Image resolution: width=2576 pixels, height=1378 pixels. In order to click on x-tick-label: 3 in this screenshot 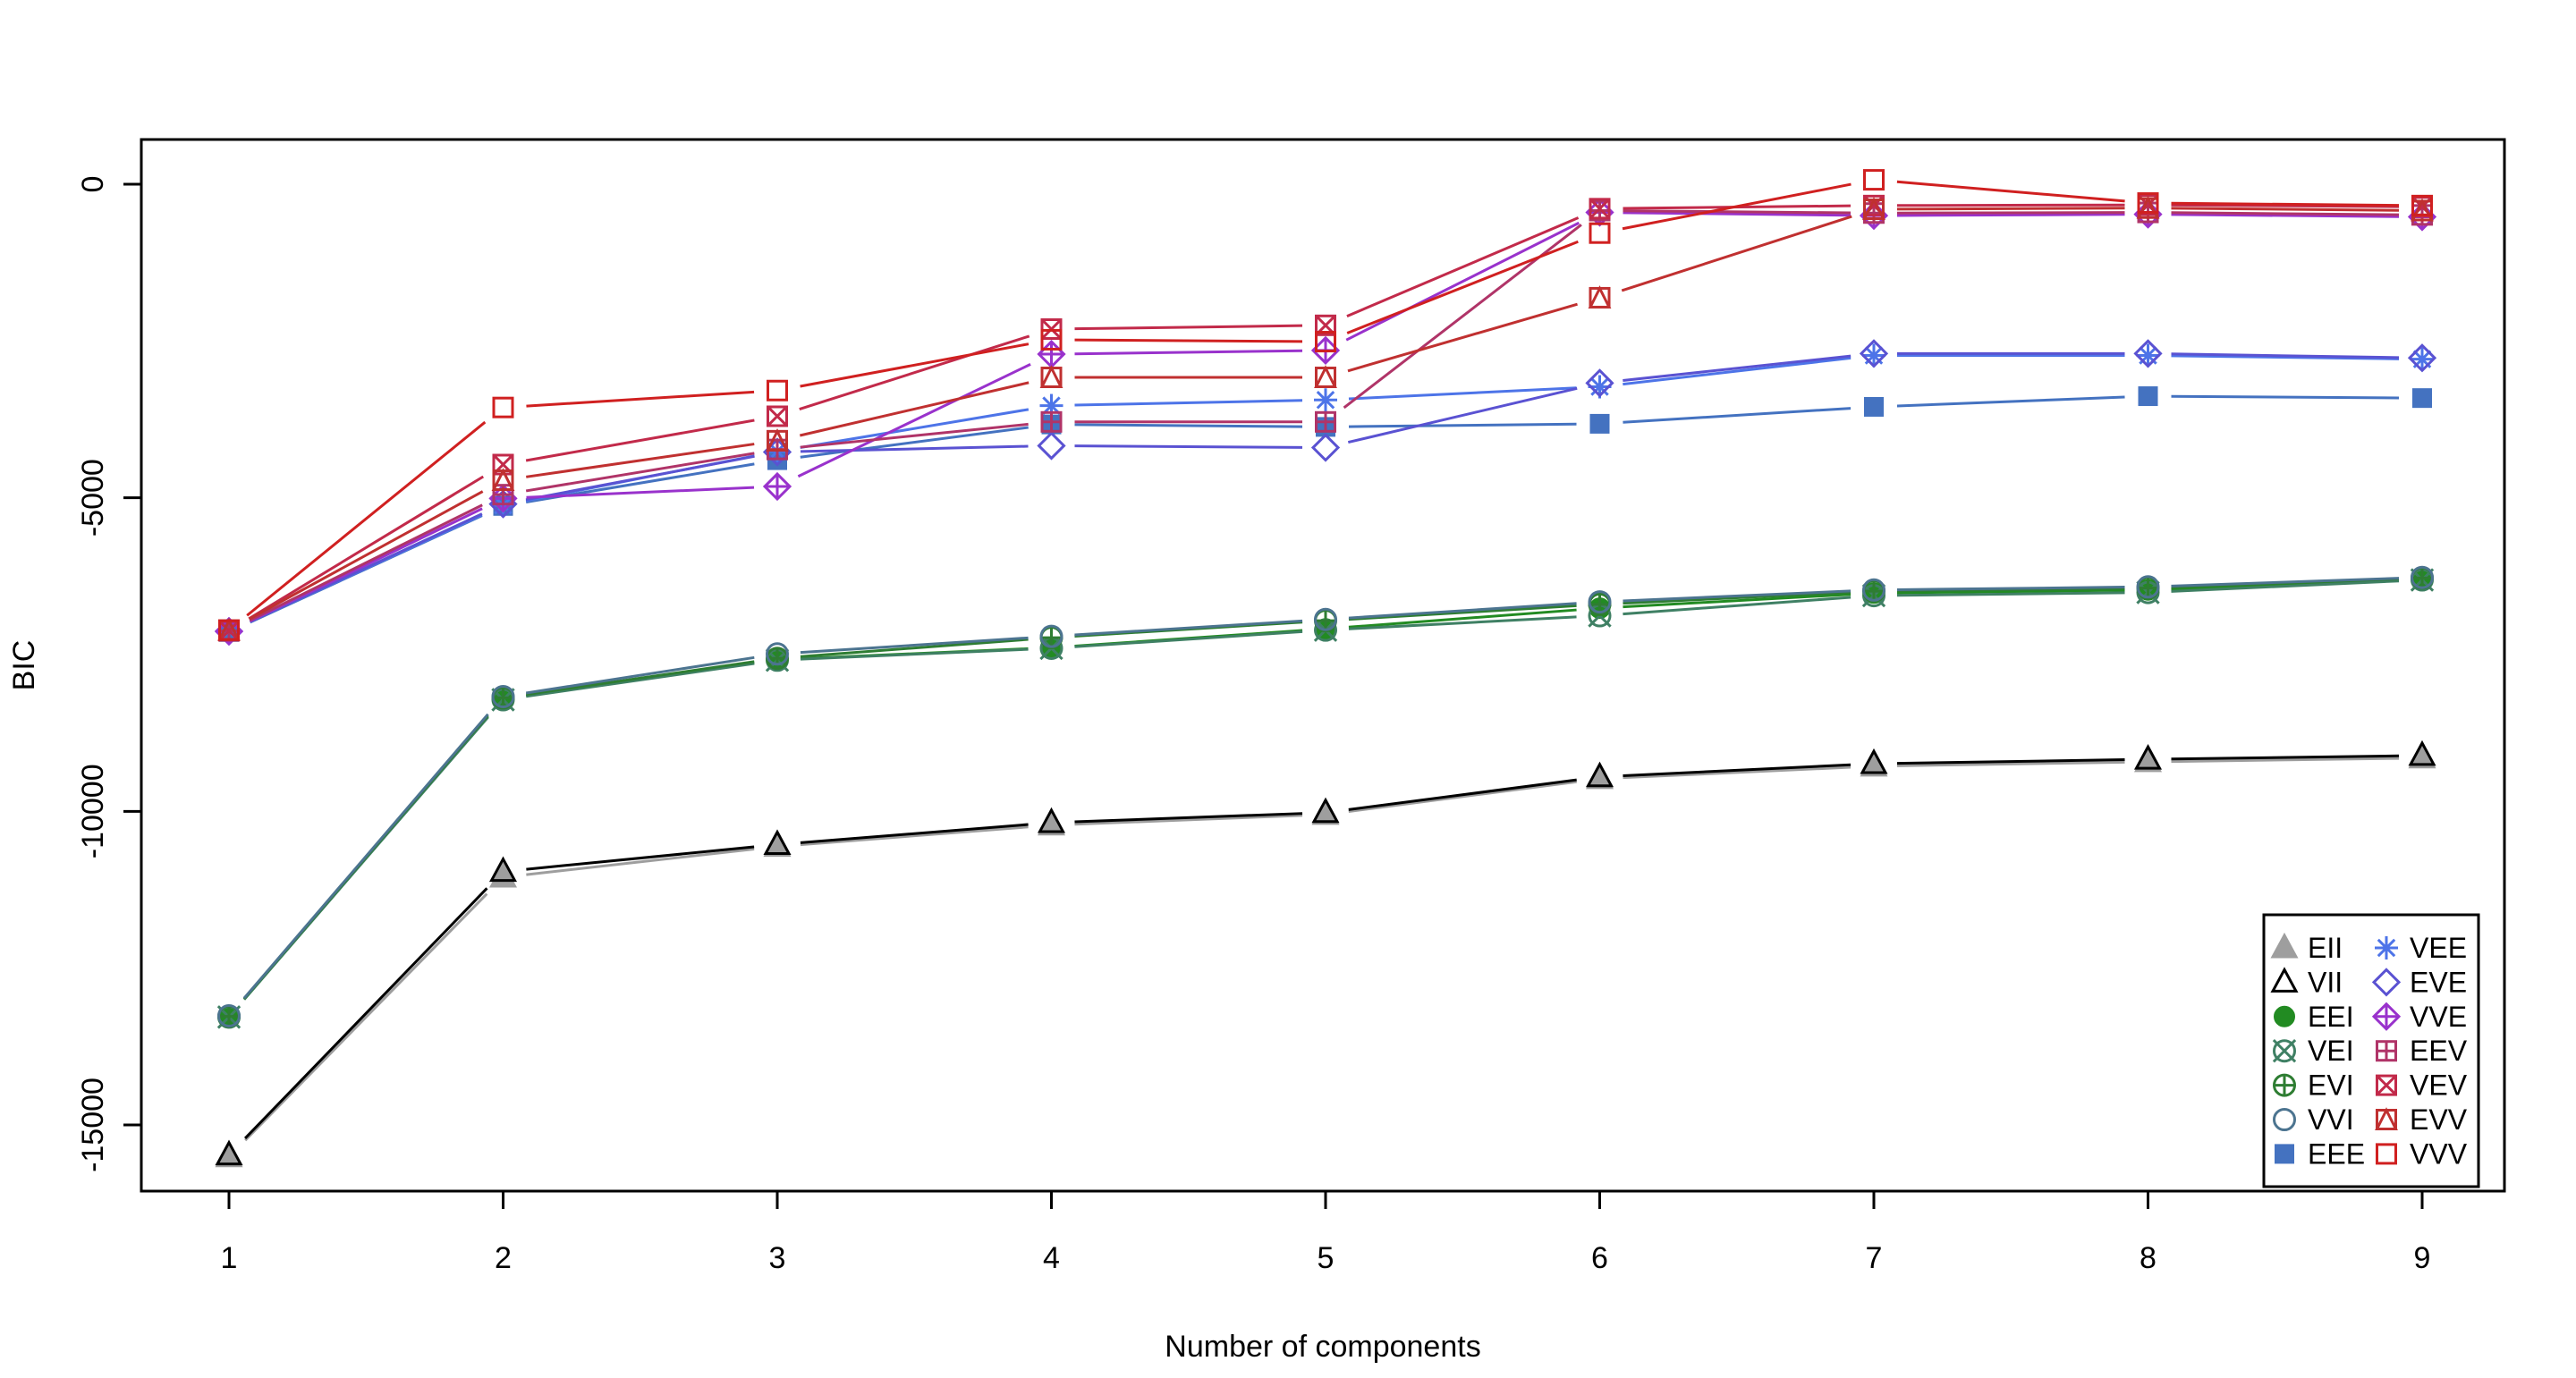, I will do `click(777, 1258)`.